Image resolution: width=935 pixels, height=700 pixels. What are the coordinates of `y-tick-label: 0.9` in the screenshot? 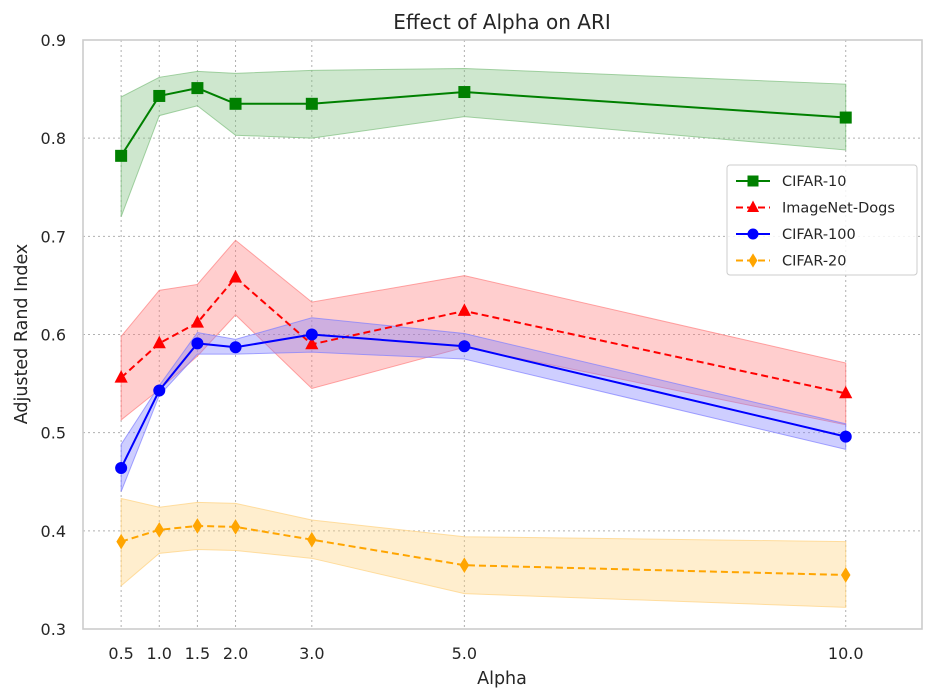 It's located at (53, 40).